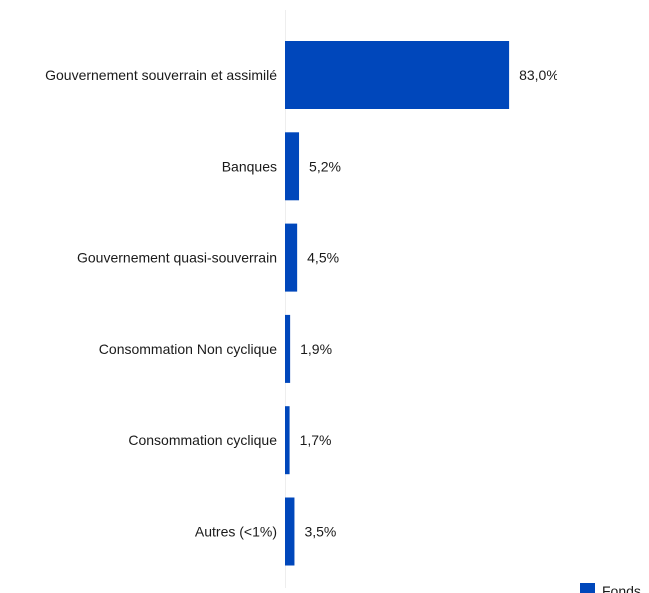 The height and width of the screenshot is (593, 649). I want to click on value-label: 5,2%, so click(325, 166).